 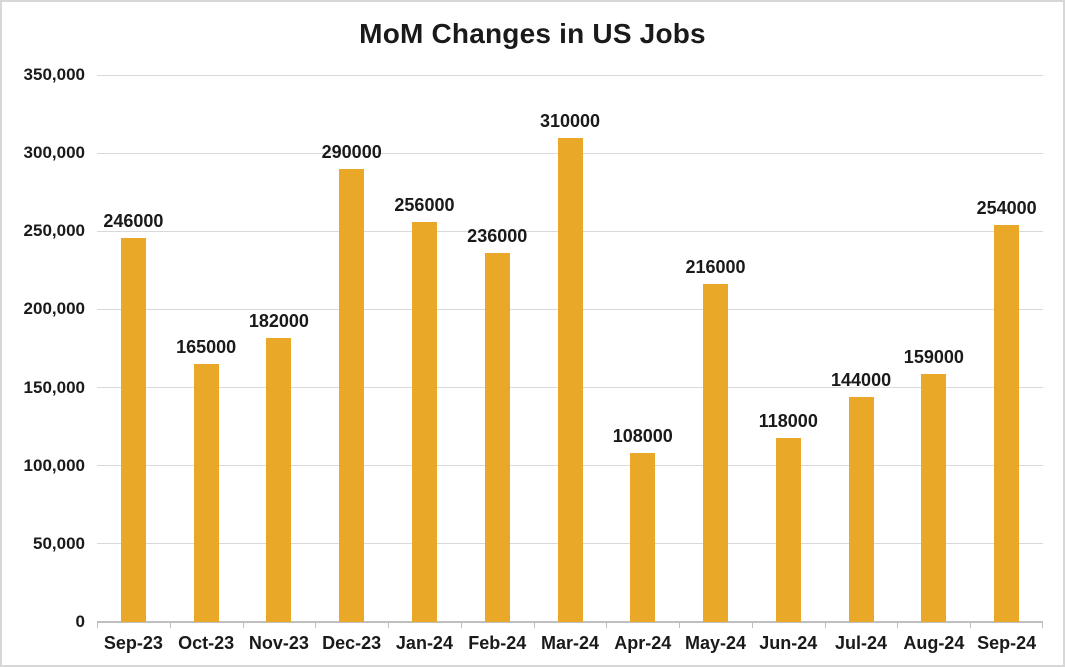 I want to click on x-axis-category-label: Aug-24, so click(x=934, y=643).